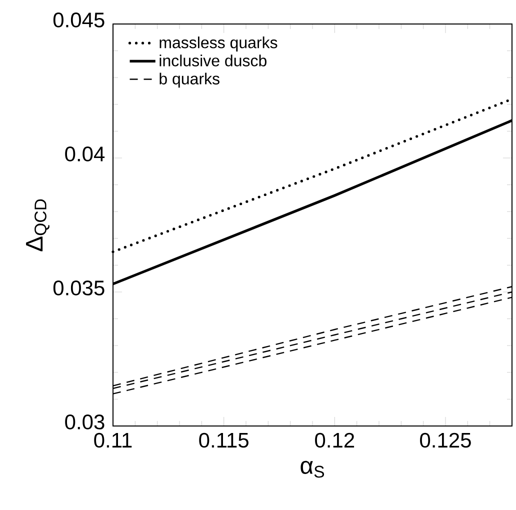 The height and width of the screenshot is (510, 516). What do you see at coordinates (38, 225) in the screenshot?
I see `y-axis-title: Δ$_{QCD}$` at bounding box center [38, 225].